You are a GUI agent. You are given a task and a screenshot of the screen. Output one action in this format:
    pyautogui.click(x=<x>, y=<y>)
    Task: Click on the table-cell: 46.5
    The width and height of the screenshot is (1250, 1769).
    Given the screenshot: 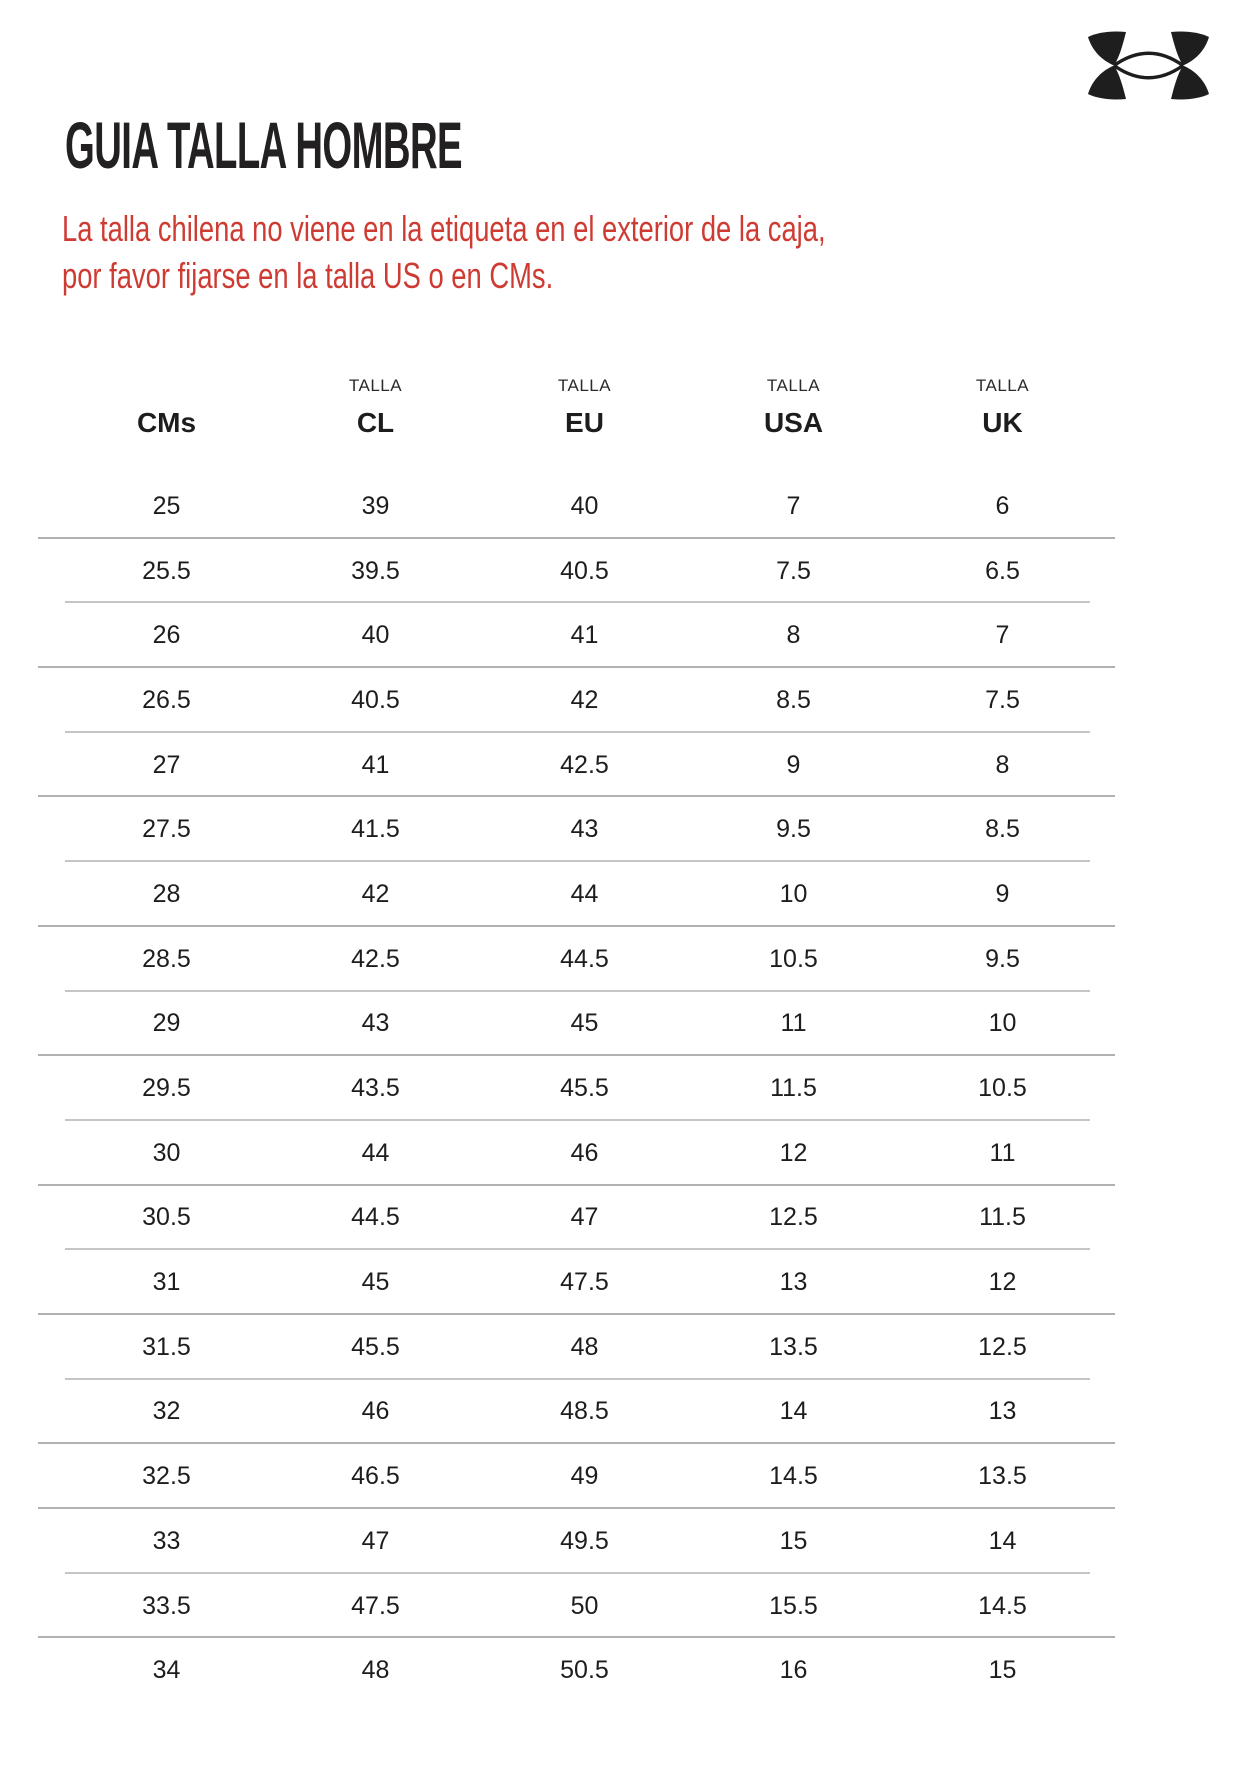 What is the action you would take?
    pyautogui.click(x=375, y=1476)
    